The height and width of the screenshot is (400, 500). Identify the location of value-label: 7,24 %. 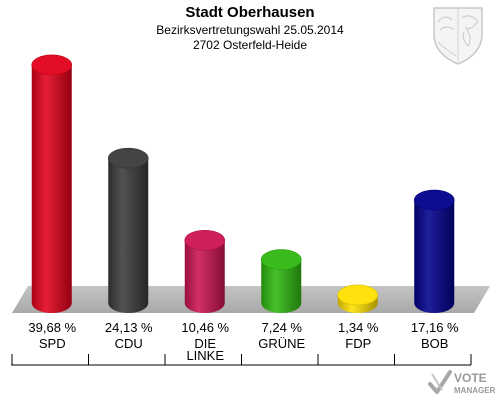
(282, 327).